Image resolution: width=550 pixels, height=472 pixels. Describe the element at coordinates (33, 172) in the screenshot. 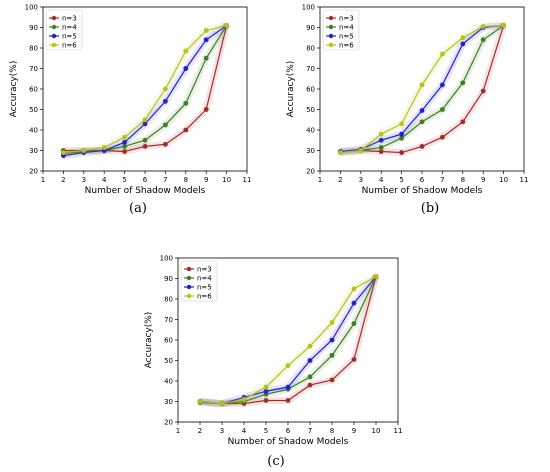

I see `y-tick-label: 20` at that location.